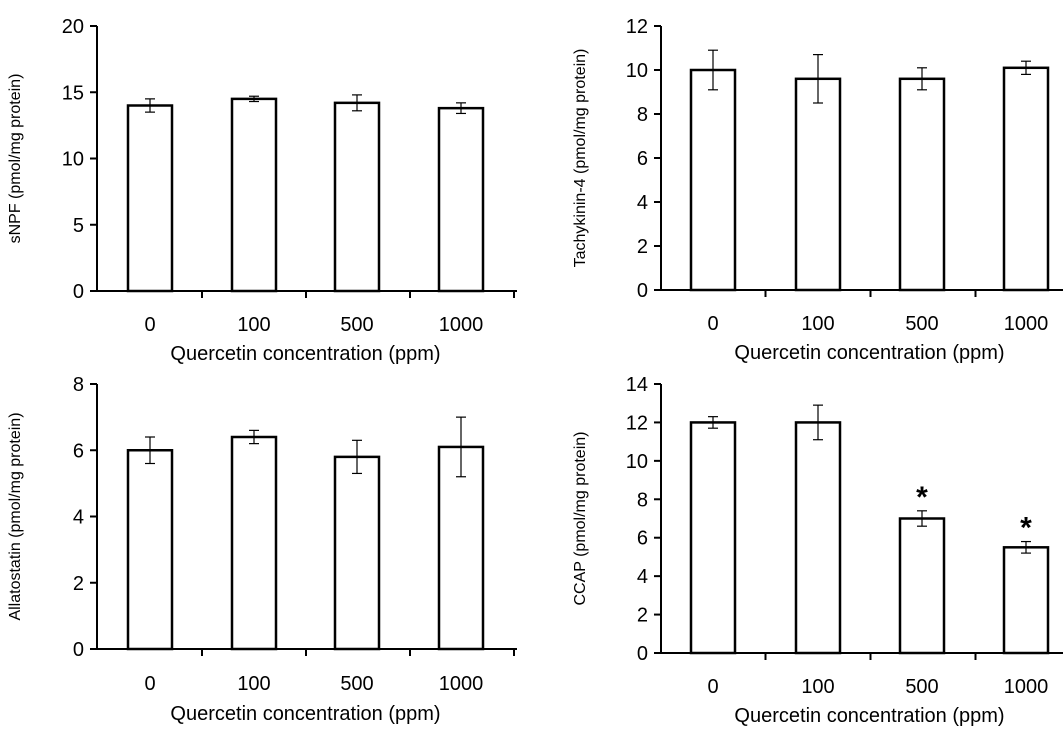 The width and height of the screenshot is (1063, 729). What do you see at coordinates (73, 27) in the screenshot?
I see `y-tick-label: 20` at bounding box center [73, 27].